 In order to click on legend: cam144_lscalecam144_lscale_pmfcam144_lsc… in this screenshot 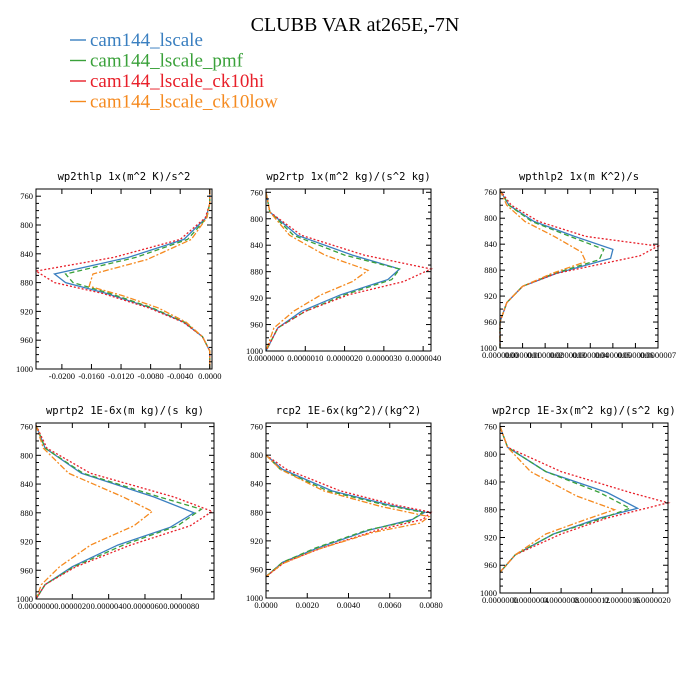, I will do `click(174, 71)`.